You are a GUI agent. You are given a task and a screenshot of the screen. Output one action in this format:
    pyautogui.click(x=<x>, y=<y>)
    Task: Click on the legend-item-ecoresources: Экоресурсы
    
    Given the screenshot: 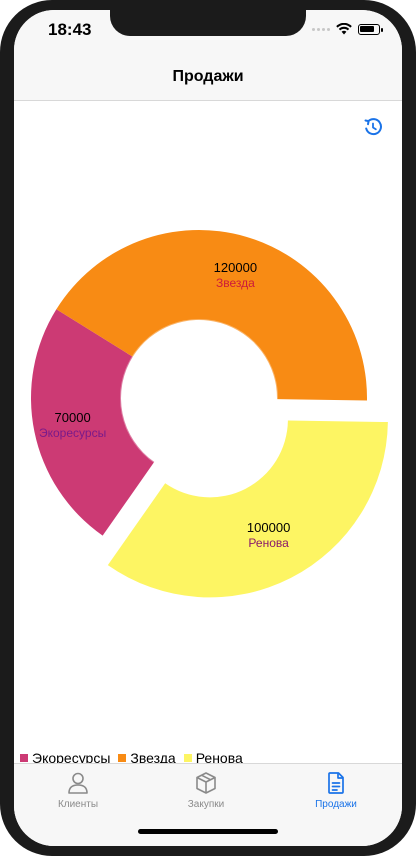 What is the action you would take?
    pyautogui.click(x=65, y=758)
    